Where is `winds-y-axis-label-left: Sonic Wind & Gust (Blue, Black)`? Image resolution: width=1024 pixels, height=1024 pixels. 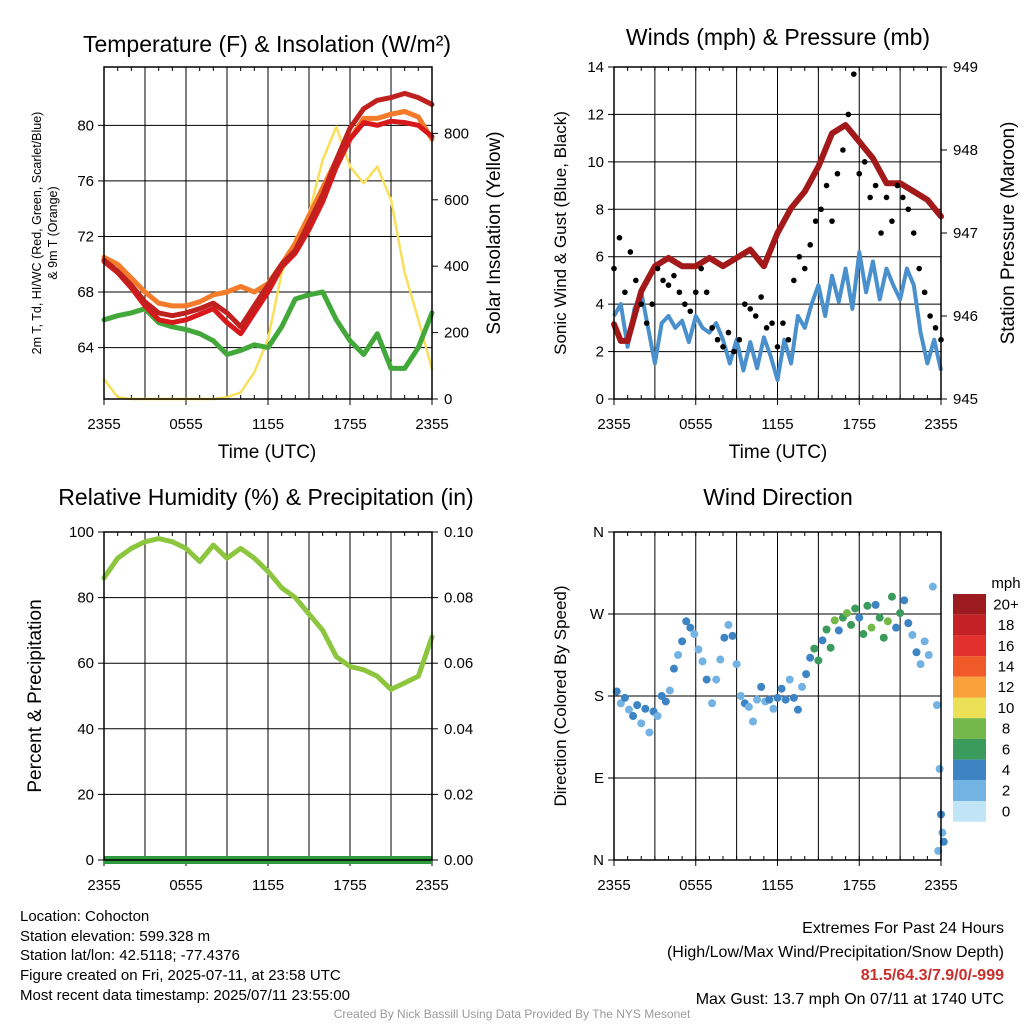
winds-y-axis-label-left: Sonic Wind & Gust (Blue, Black) is located at coordinates (560, 233).